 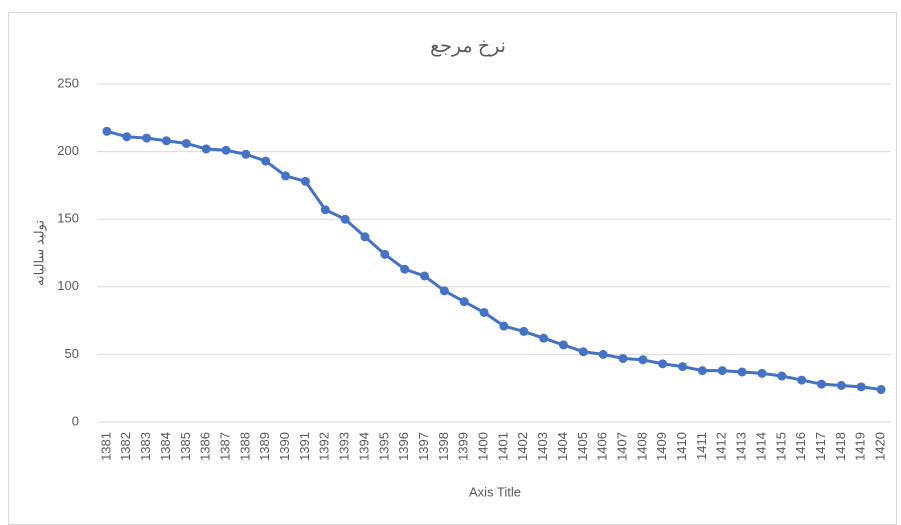 I want to click on x-tick-label: 1416, so click(x=800, y=446).